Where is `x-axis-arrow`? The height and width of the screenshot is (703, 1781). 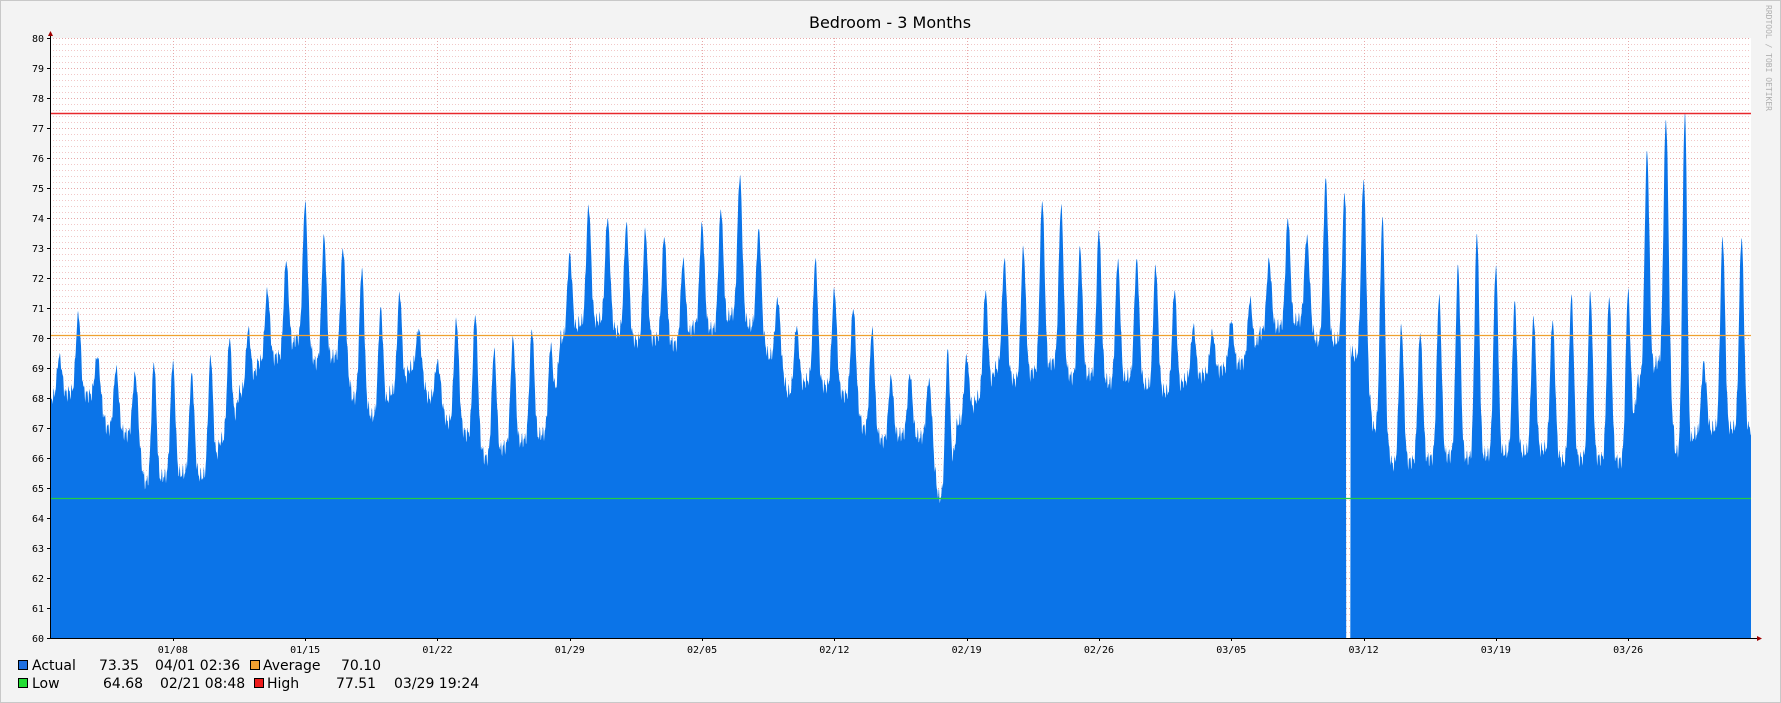
x-axis-arrow is located at coordinates (1759, 638).